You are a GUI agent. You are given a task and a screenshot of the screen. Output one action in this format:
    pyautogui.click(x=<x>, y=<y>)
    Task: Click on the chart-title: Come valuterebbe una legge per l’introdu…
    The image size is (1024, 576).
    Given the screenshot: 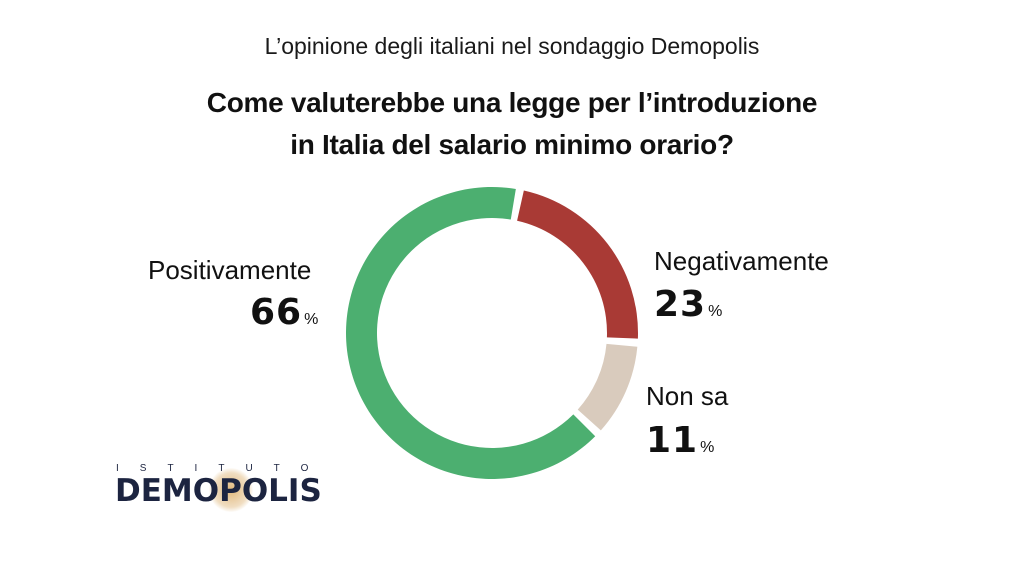 What is the action you would take?
    pyautogui.click(x=512, y=124)
    